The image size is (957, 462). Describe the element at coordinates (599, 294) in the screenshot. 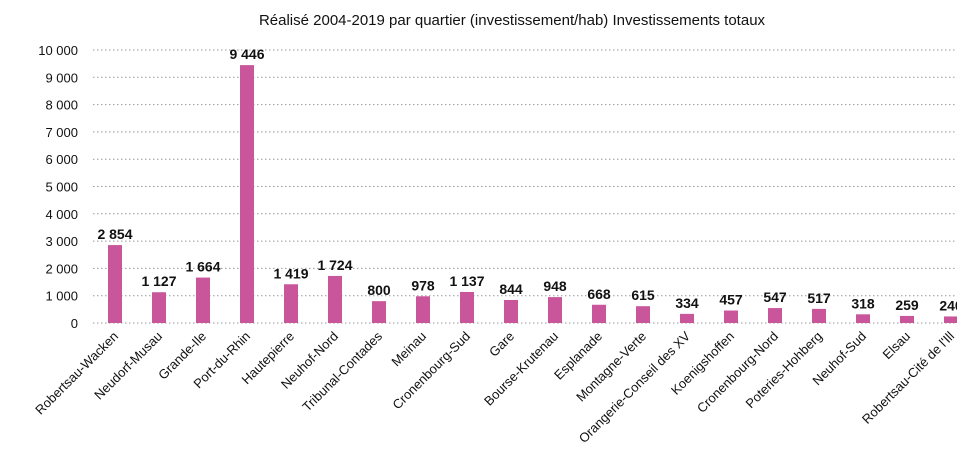

I see `value-label: 668` at that location.